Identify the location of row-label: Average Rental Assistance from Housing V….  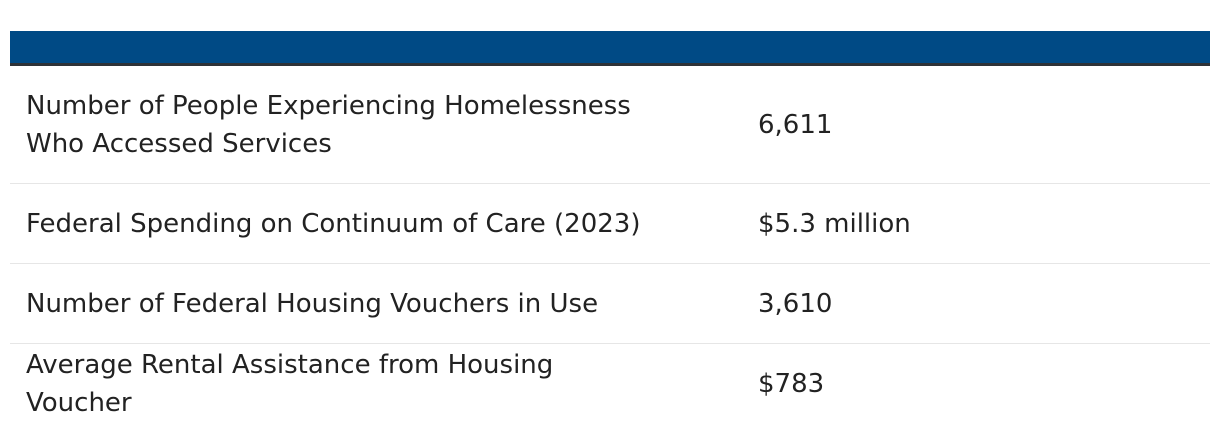
(290, 384).